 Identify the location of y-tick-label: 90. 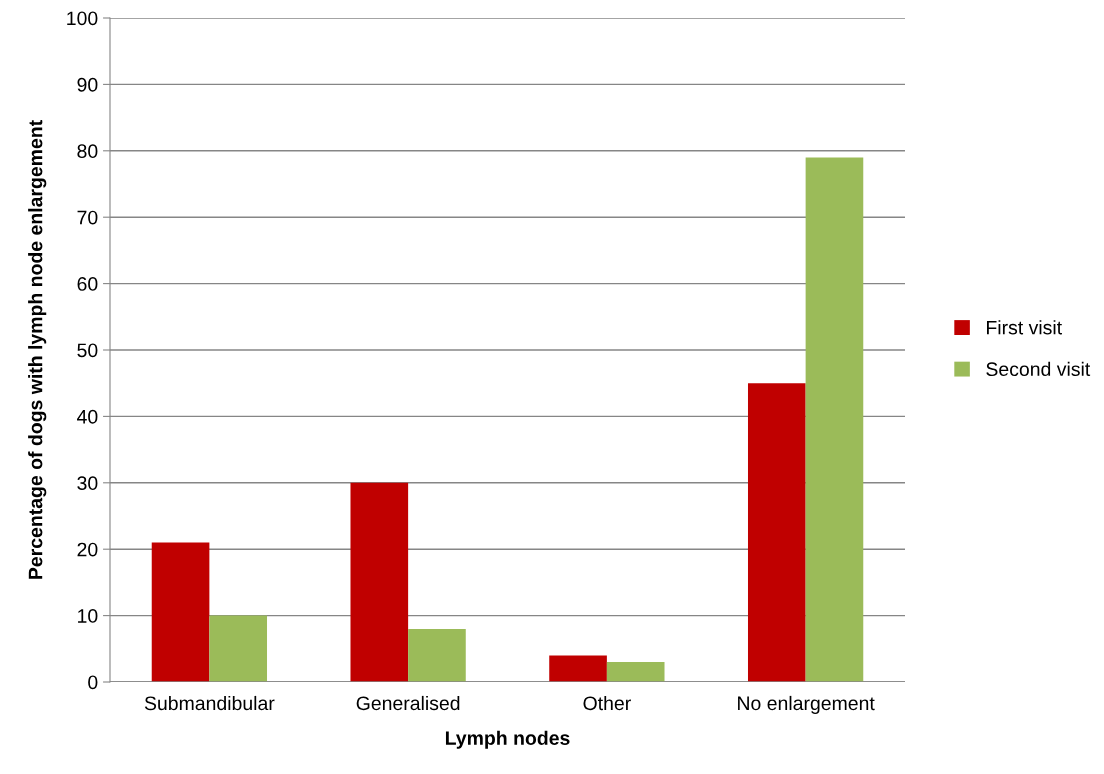
(87, 84).